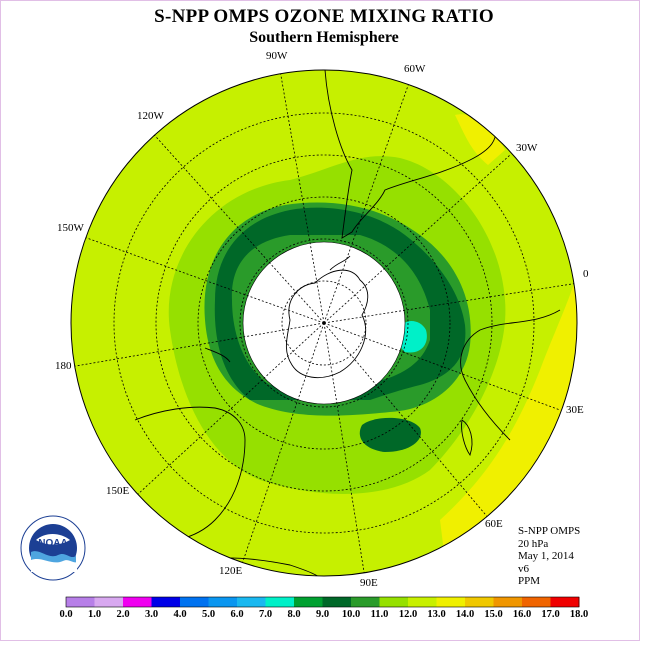  I want to click on colorbar, so click(322, 602).